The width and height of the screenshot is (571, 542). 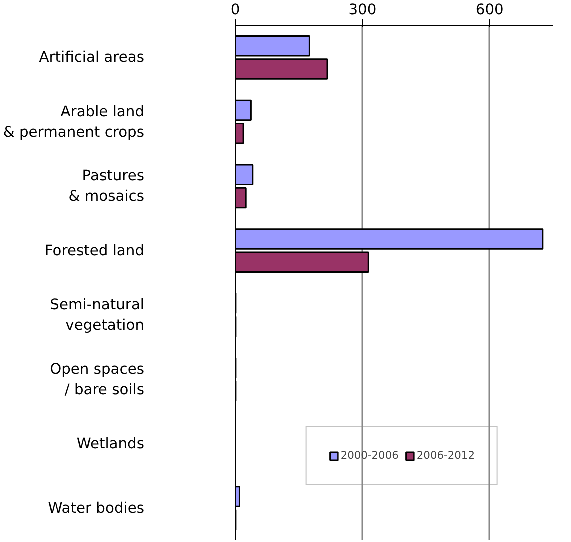 What do you see at coordinates (92, 57) in the screenshot?
I see `y-tick-label: Artificial areas` at bounding box center [92, 57].